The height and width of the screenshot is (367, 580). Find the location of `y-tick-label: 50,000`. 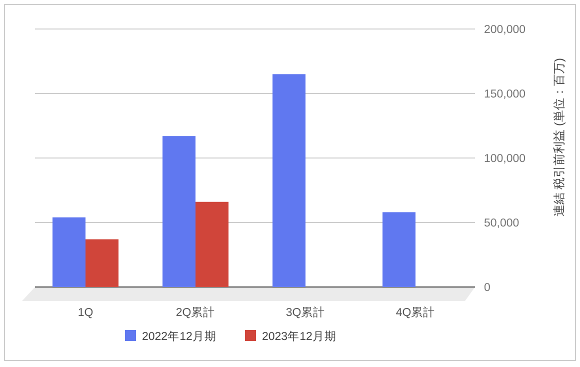

y-tick-label: 50,000 is located at coordinates (502, 224).